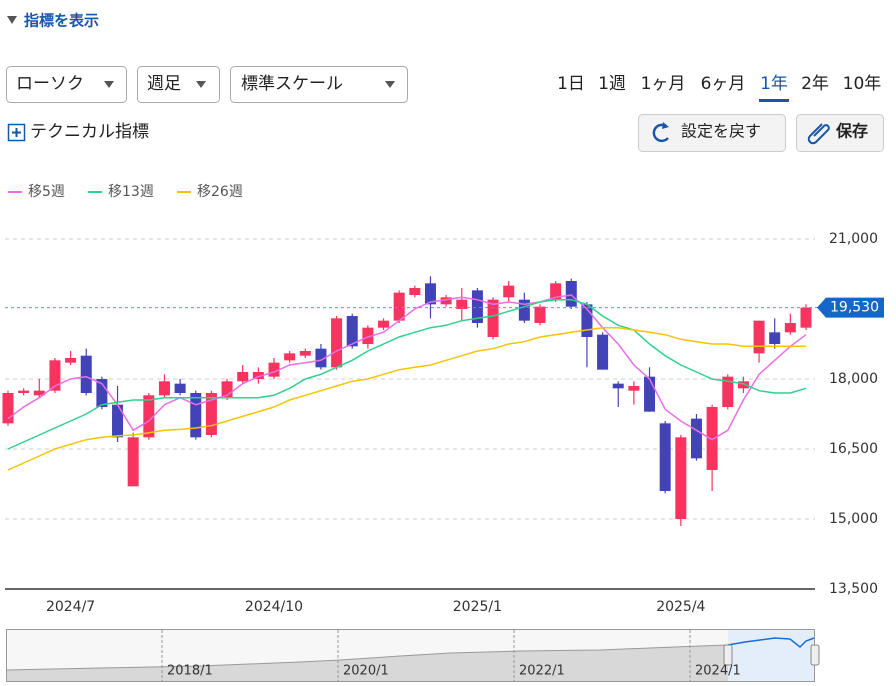 Image resolution: width=896 pixels, height=686 pixels. I want to click on navigator, so click(413, 655).